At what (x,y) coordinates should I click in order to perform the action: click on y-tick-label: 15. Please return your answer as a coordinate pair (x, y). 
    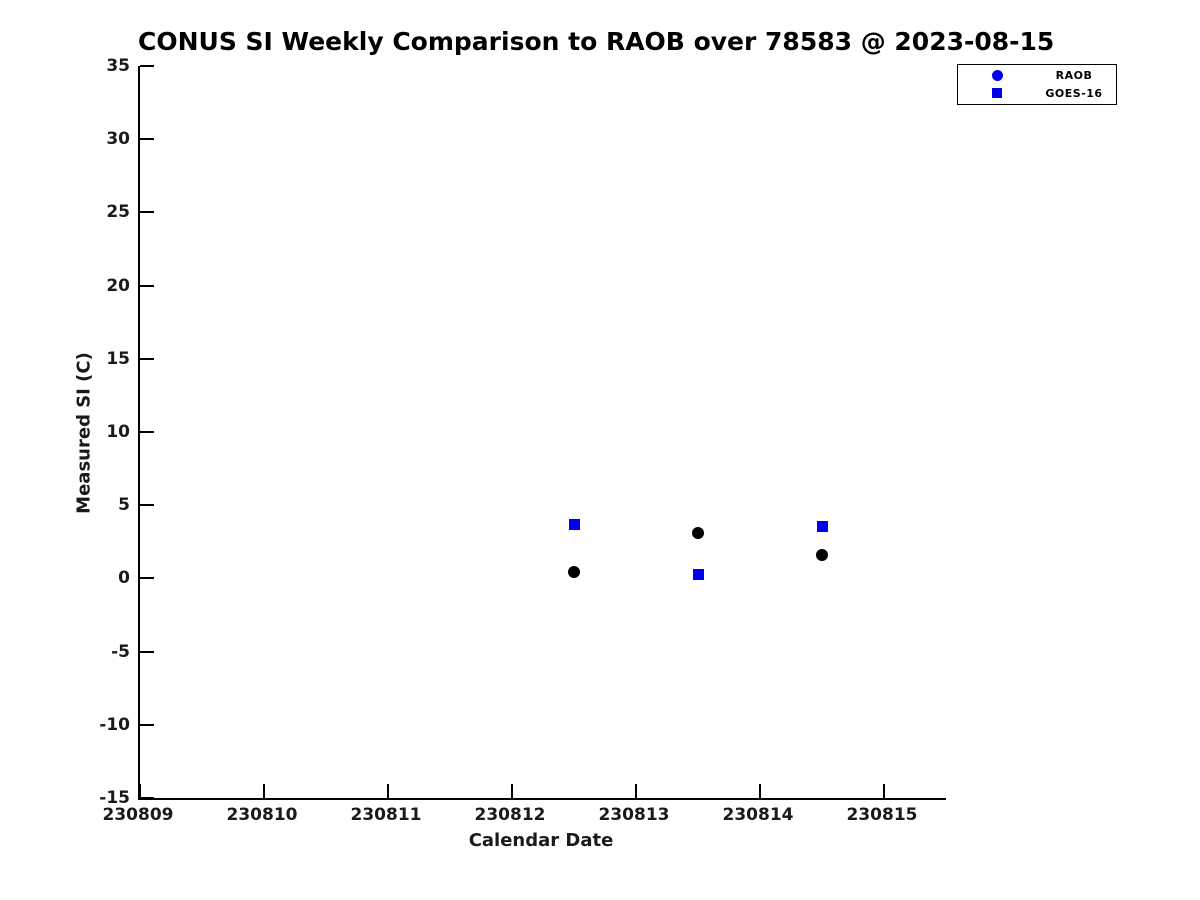
    Looking at the image, I should click on (118, 358).